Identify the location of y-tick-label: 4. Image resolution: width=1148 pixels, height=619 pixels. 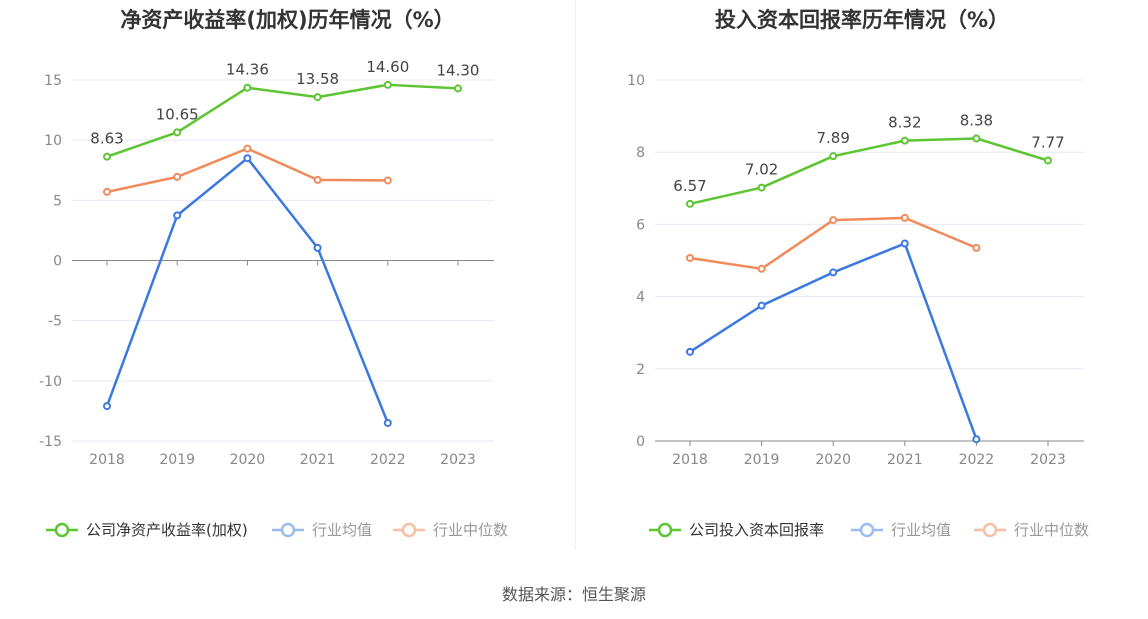
(640, 298).